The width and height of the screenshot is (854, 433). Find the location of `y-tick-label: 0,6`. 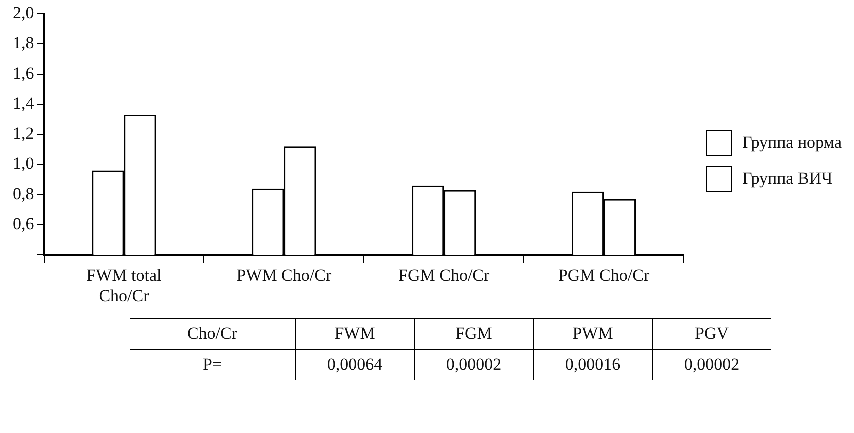

y-tick-label: 0,6 is located at coordinates (23, 224).